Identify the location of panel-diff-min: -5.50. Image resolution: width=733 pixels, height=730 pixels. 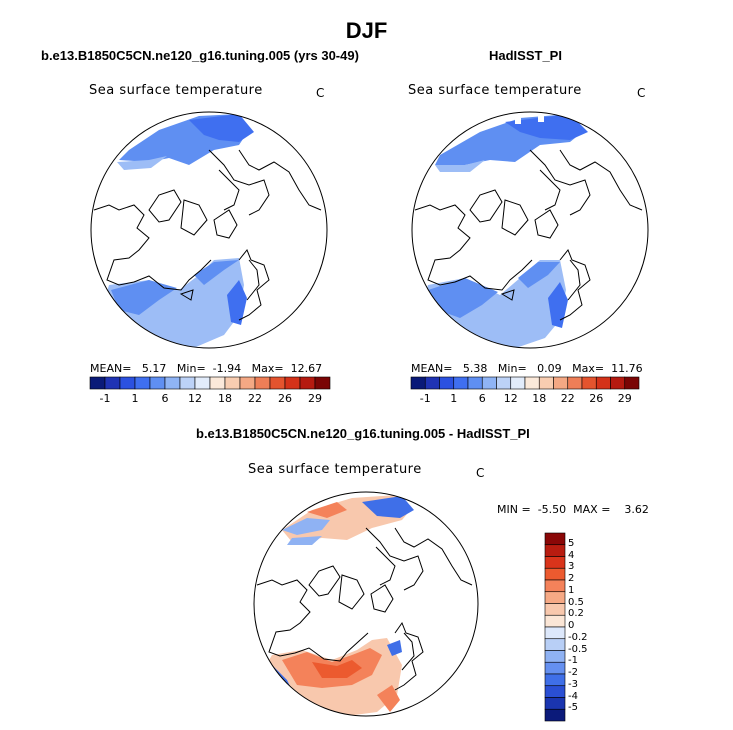
(552, 509).